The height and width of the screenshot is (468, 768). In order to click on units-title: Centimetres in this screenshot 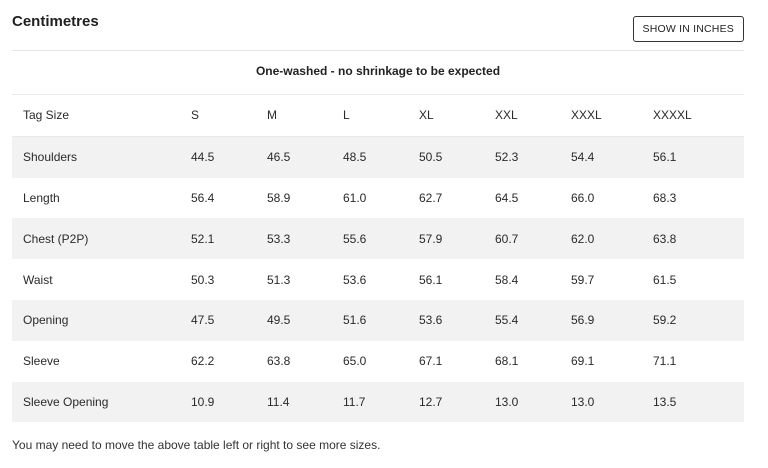, I will do `click(55, 21)`.